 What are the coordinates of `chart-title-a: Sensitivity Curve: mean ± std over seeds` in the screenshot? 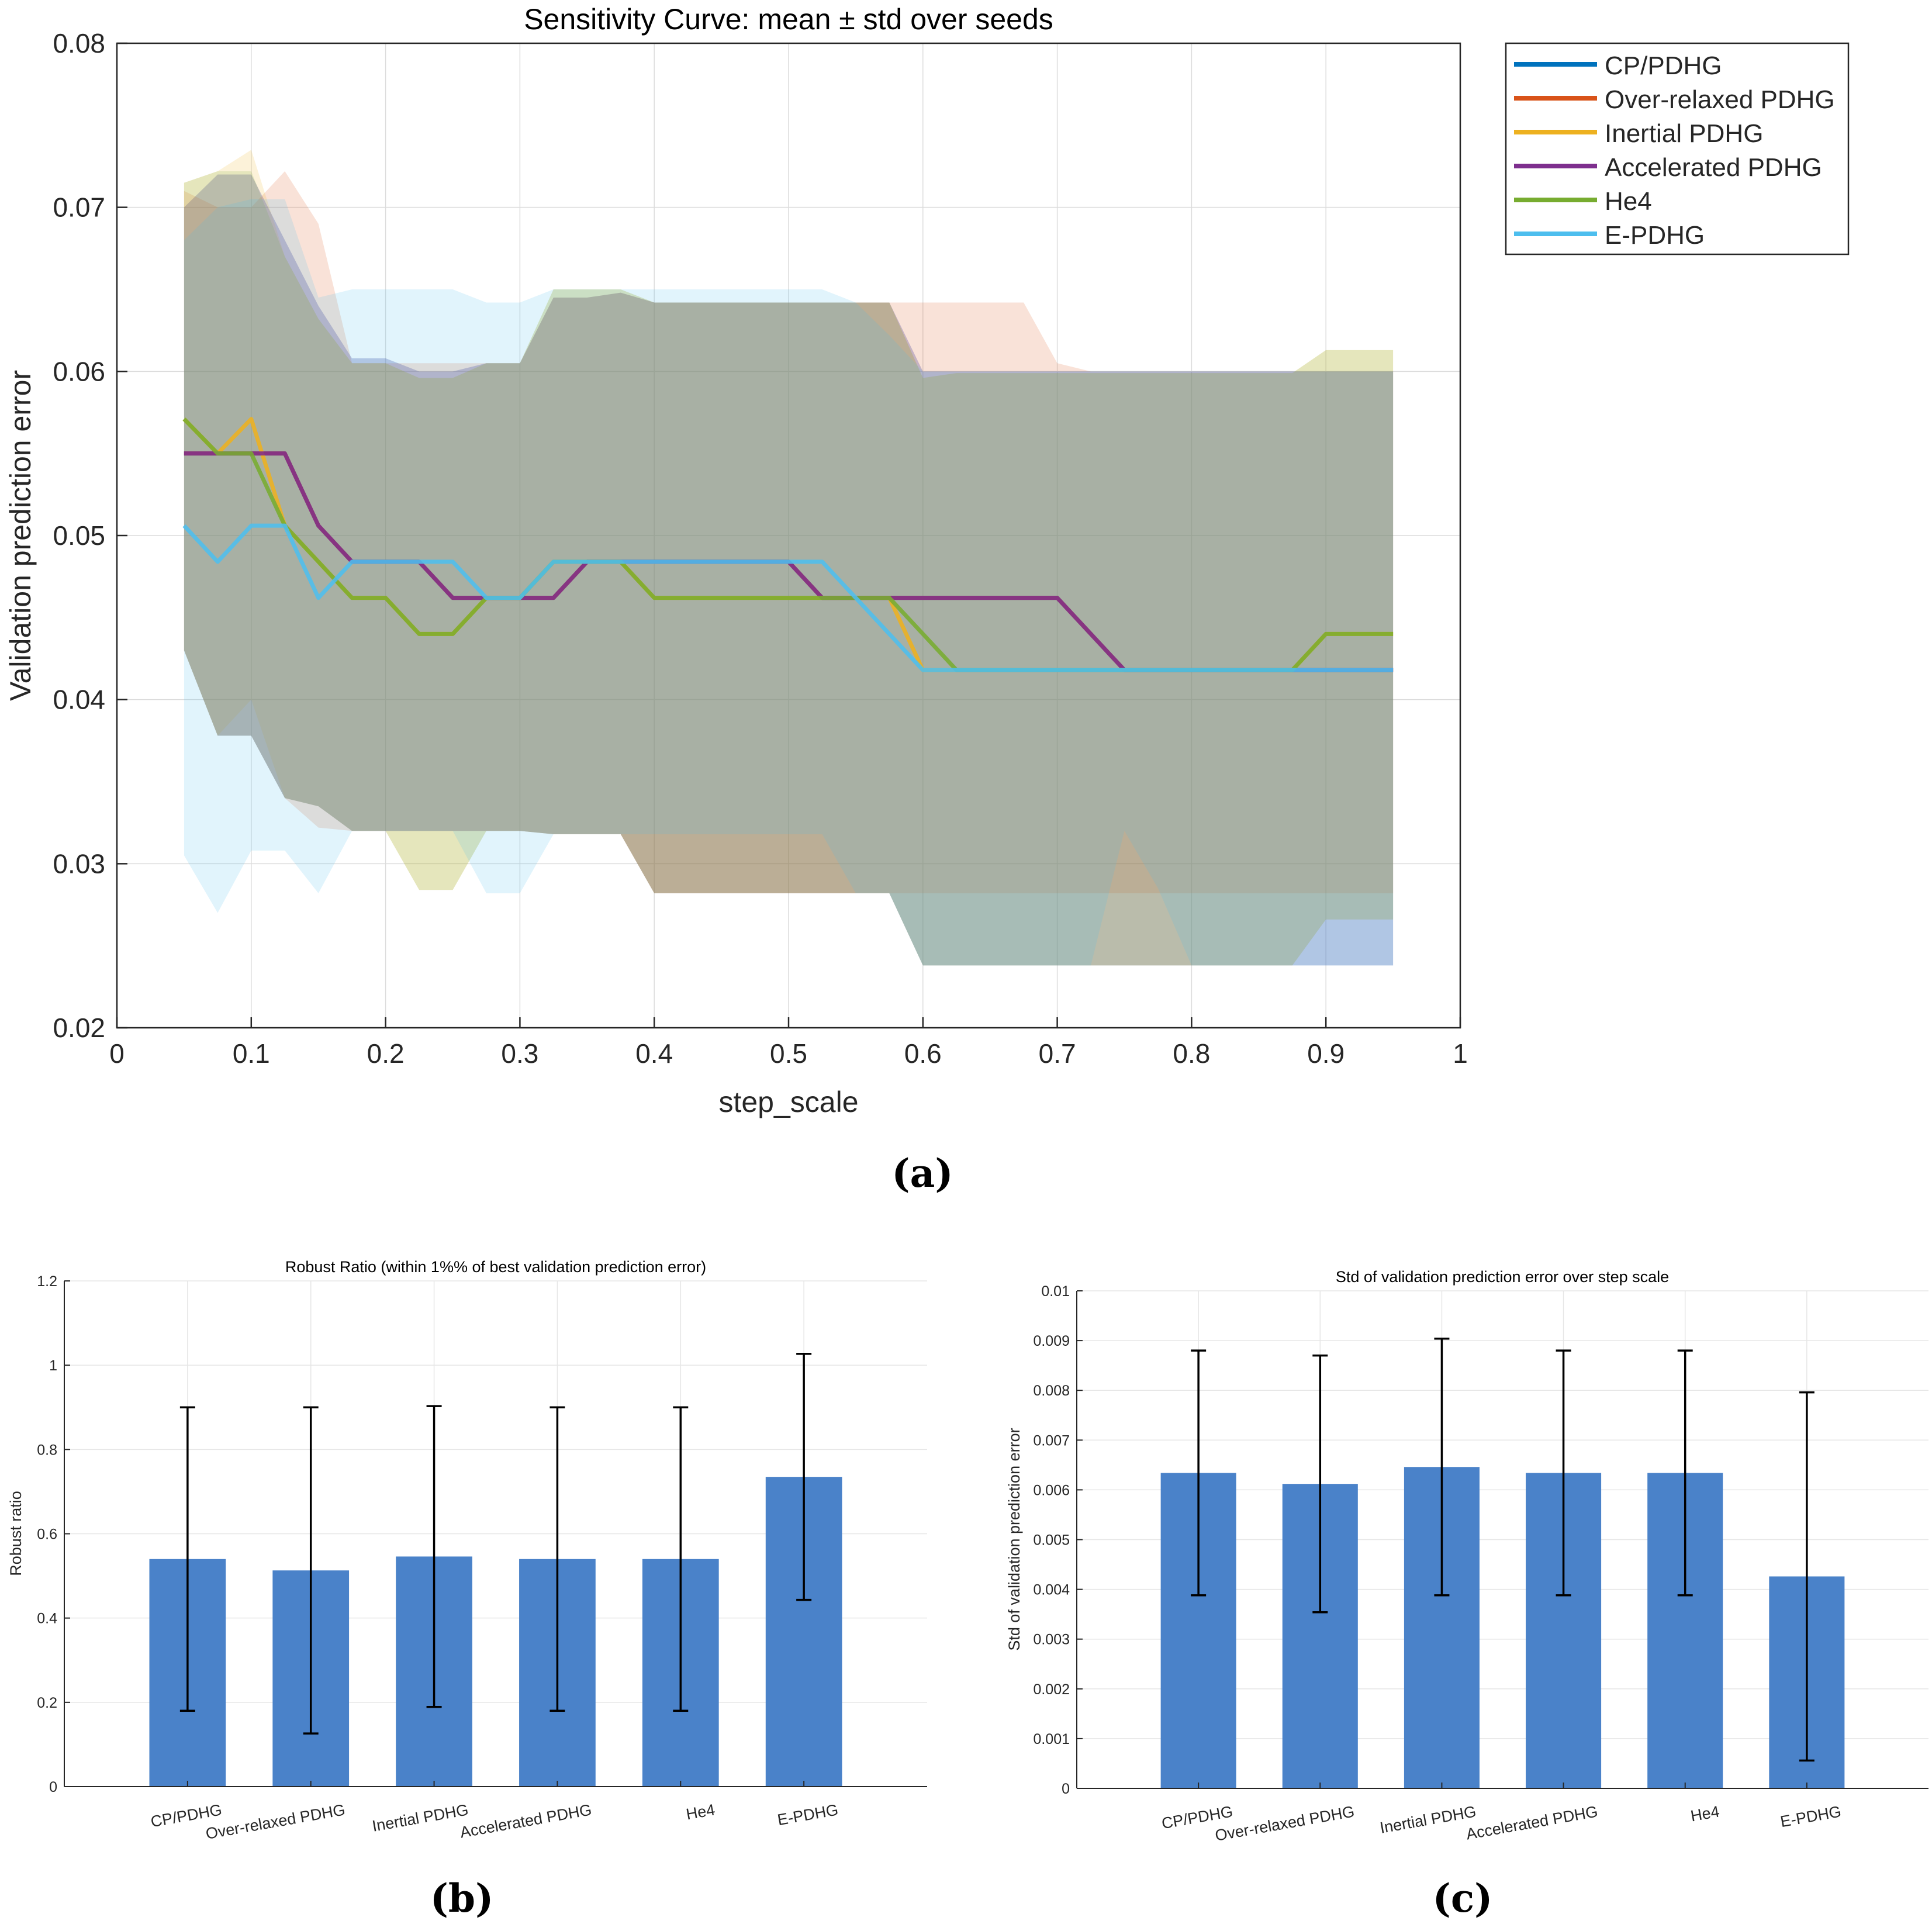 It's located at (789, 19).